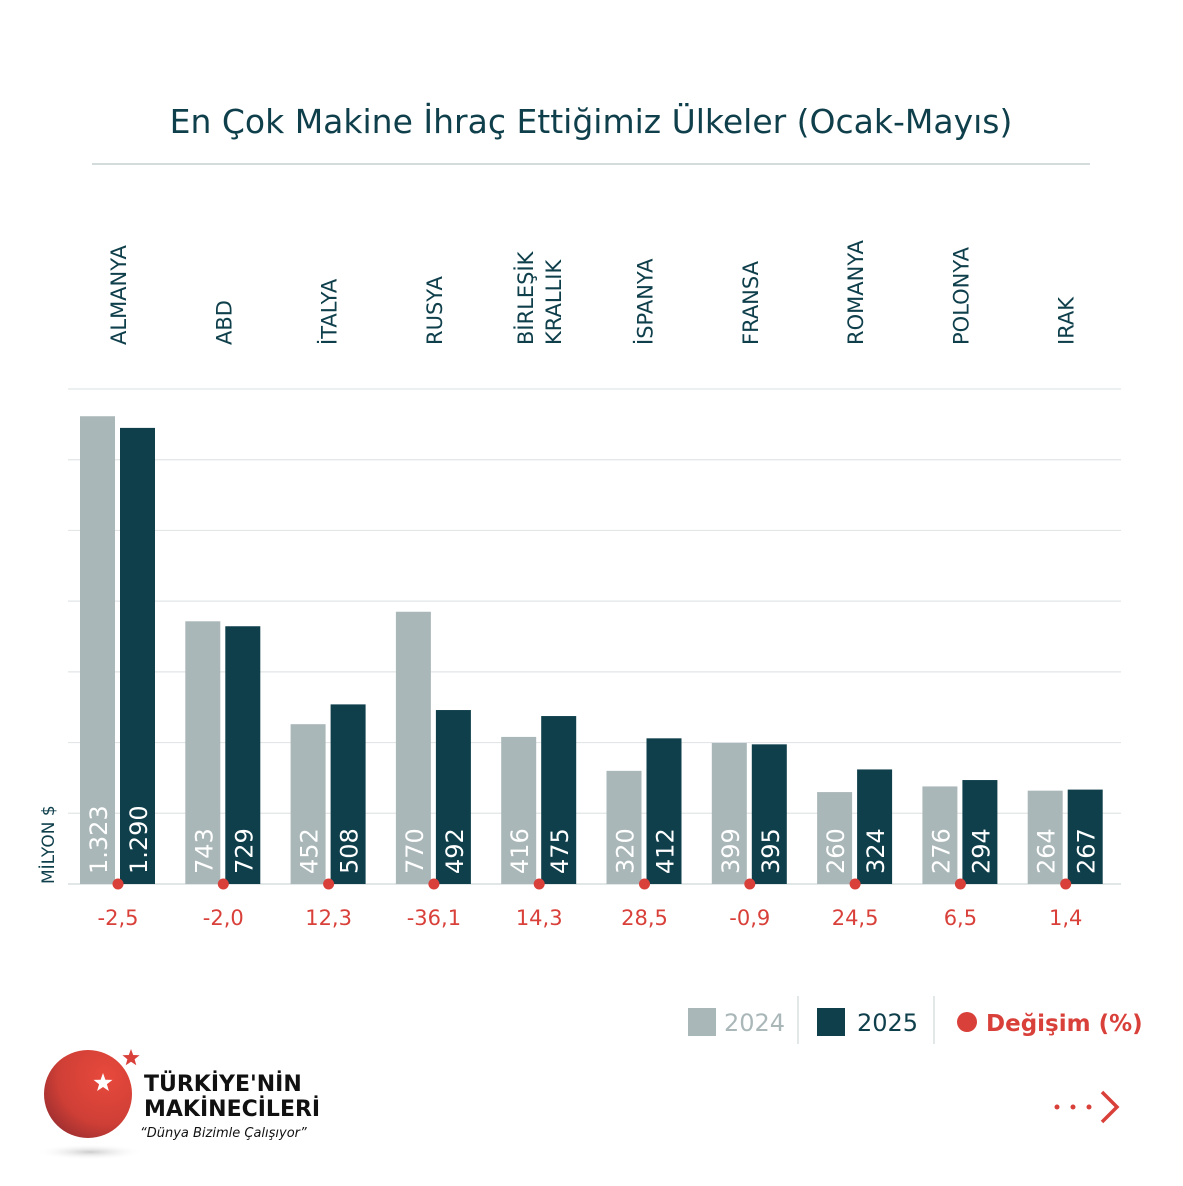 Image resolution: width=1183 pixels, height=1186 pixels. I want to click on bar-value-label-2024: 770, so click(415, 851).